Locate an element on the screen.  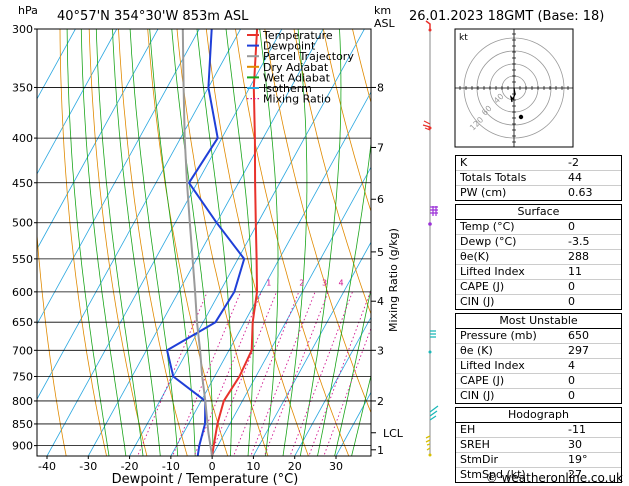
copyright-label: © weatheronline.co.uk is located at coordinates (554, 478).